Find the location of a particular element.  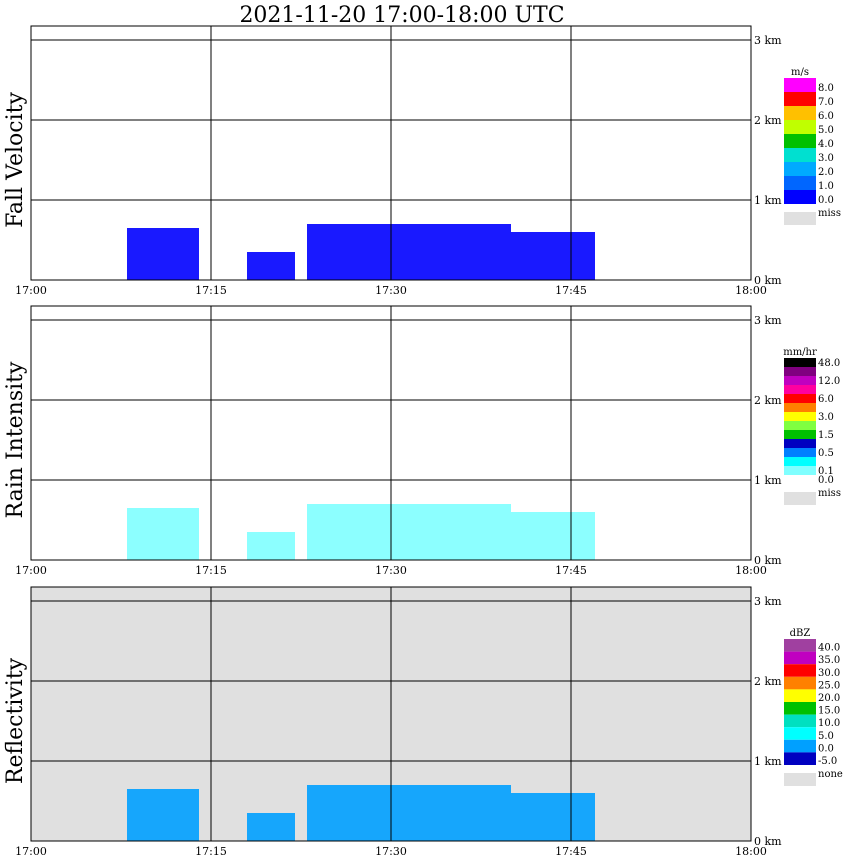

colorbar-label: 8.0 is located at coordinates (826, 88).